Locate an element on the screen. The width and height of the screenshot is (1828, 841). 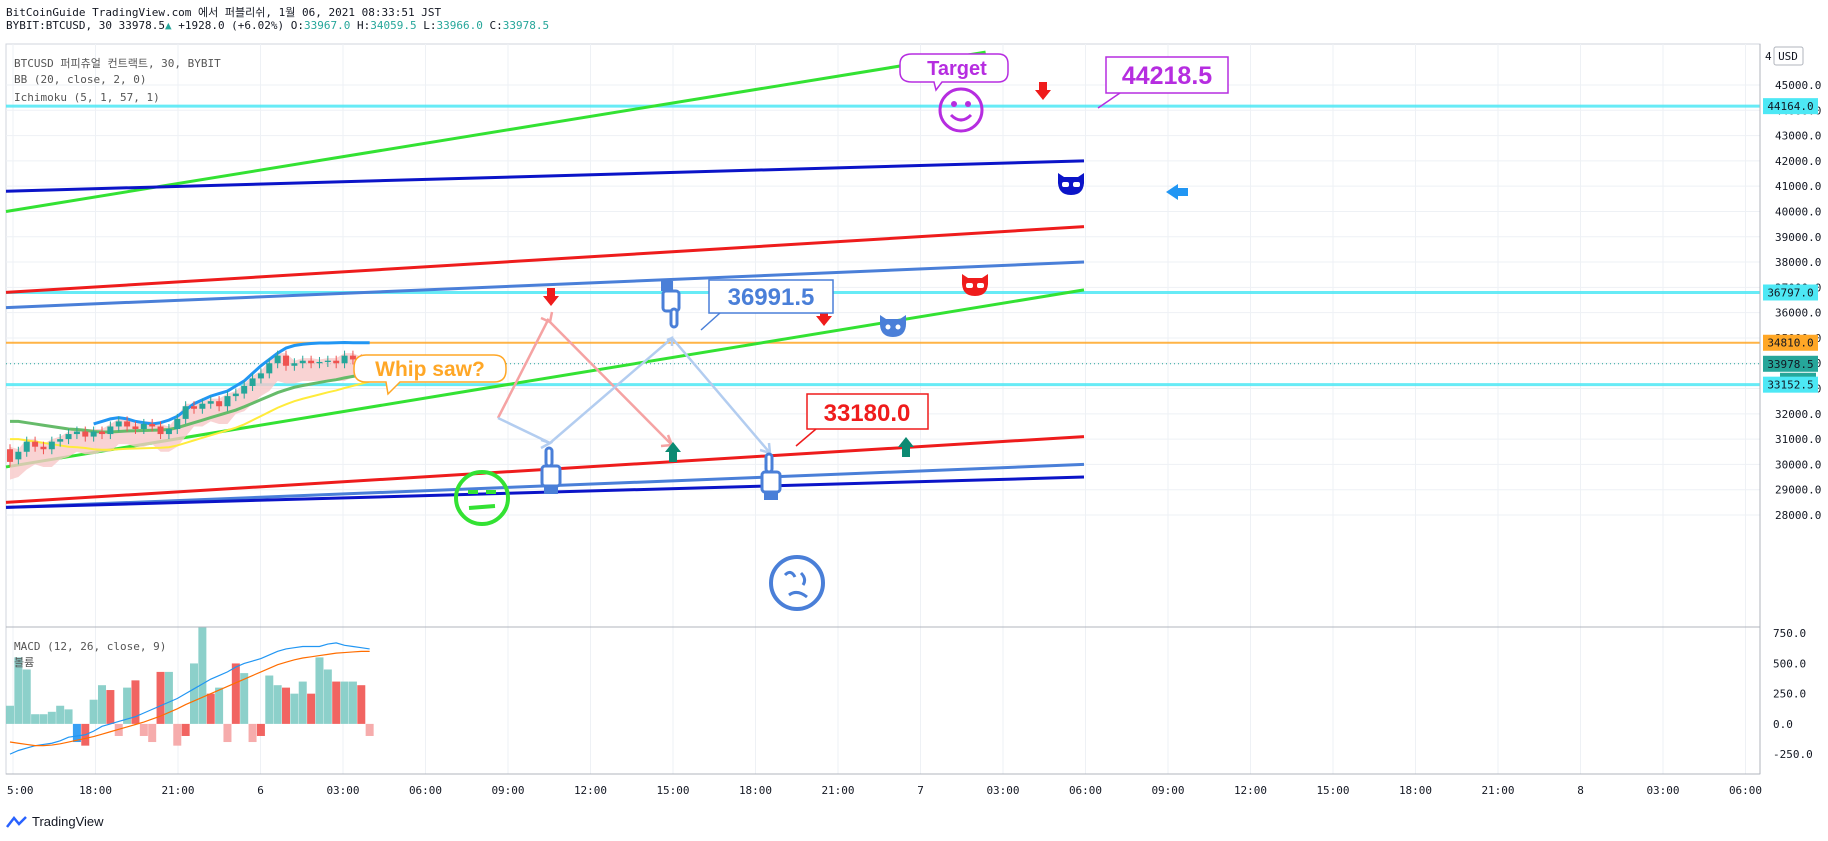
macd-legend: MACD (12, 26, close, 9) is located at coordinates (90, 646).